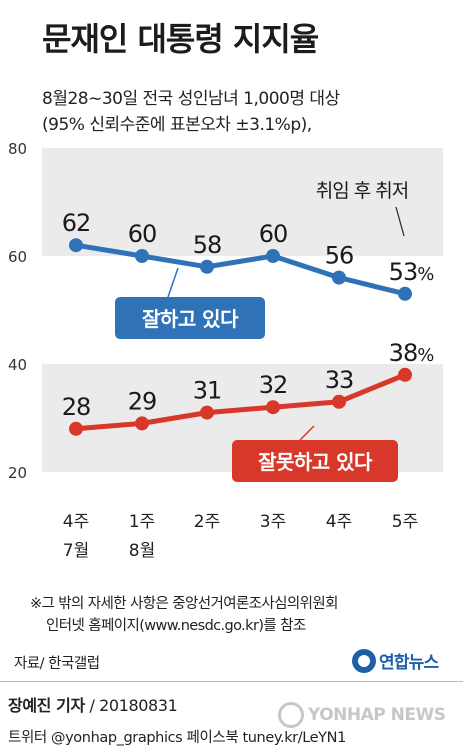 This screenshot has height=750, width=463. What do you see at coordinates (76, 223) in the screenshot?
I see `data-label: 62` at bounding box center [76, 223].